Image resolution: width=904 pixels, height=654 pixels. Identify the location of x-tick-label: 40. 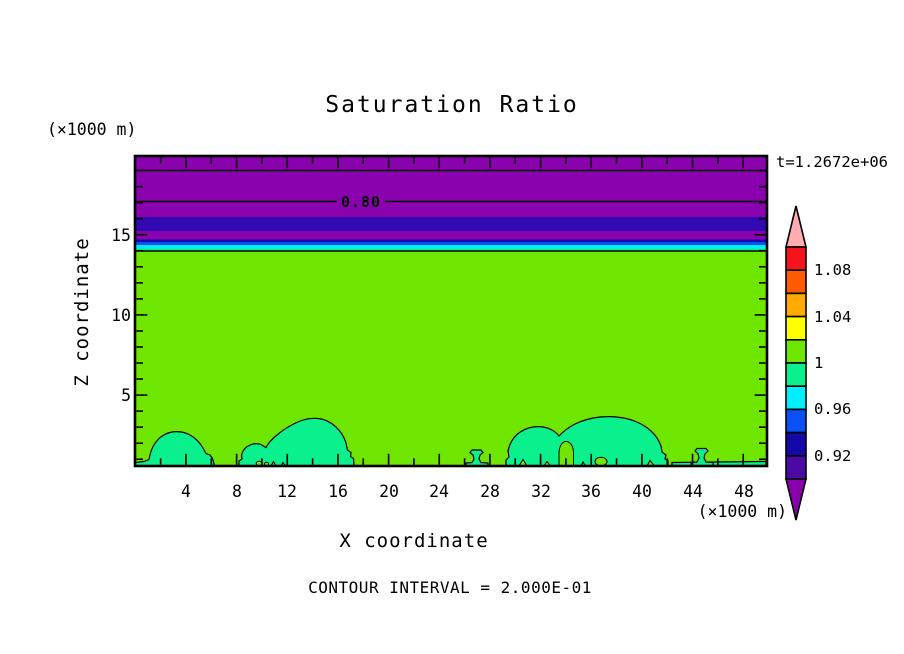
(642, 491).